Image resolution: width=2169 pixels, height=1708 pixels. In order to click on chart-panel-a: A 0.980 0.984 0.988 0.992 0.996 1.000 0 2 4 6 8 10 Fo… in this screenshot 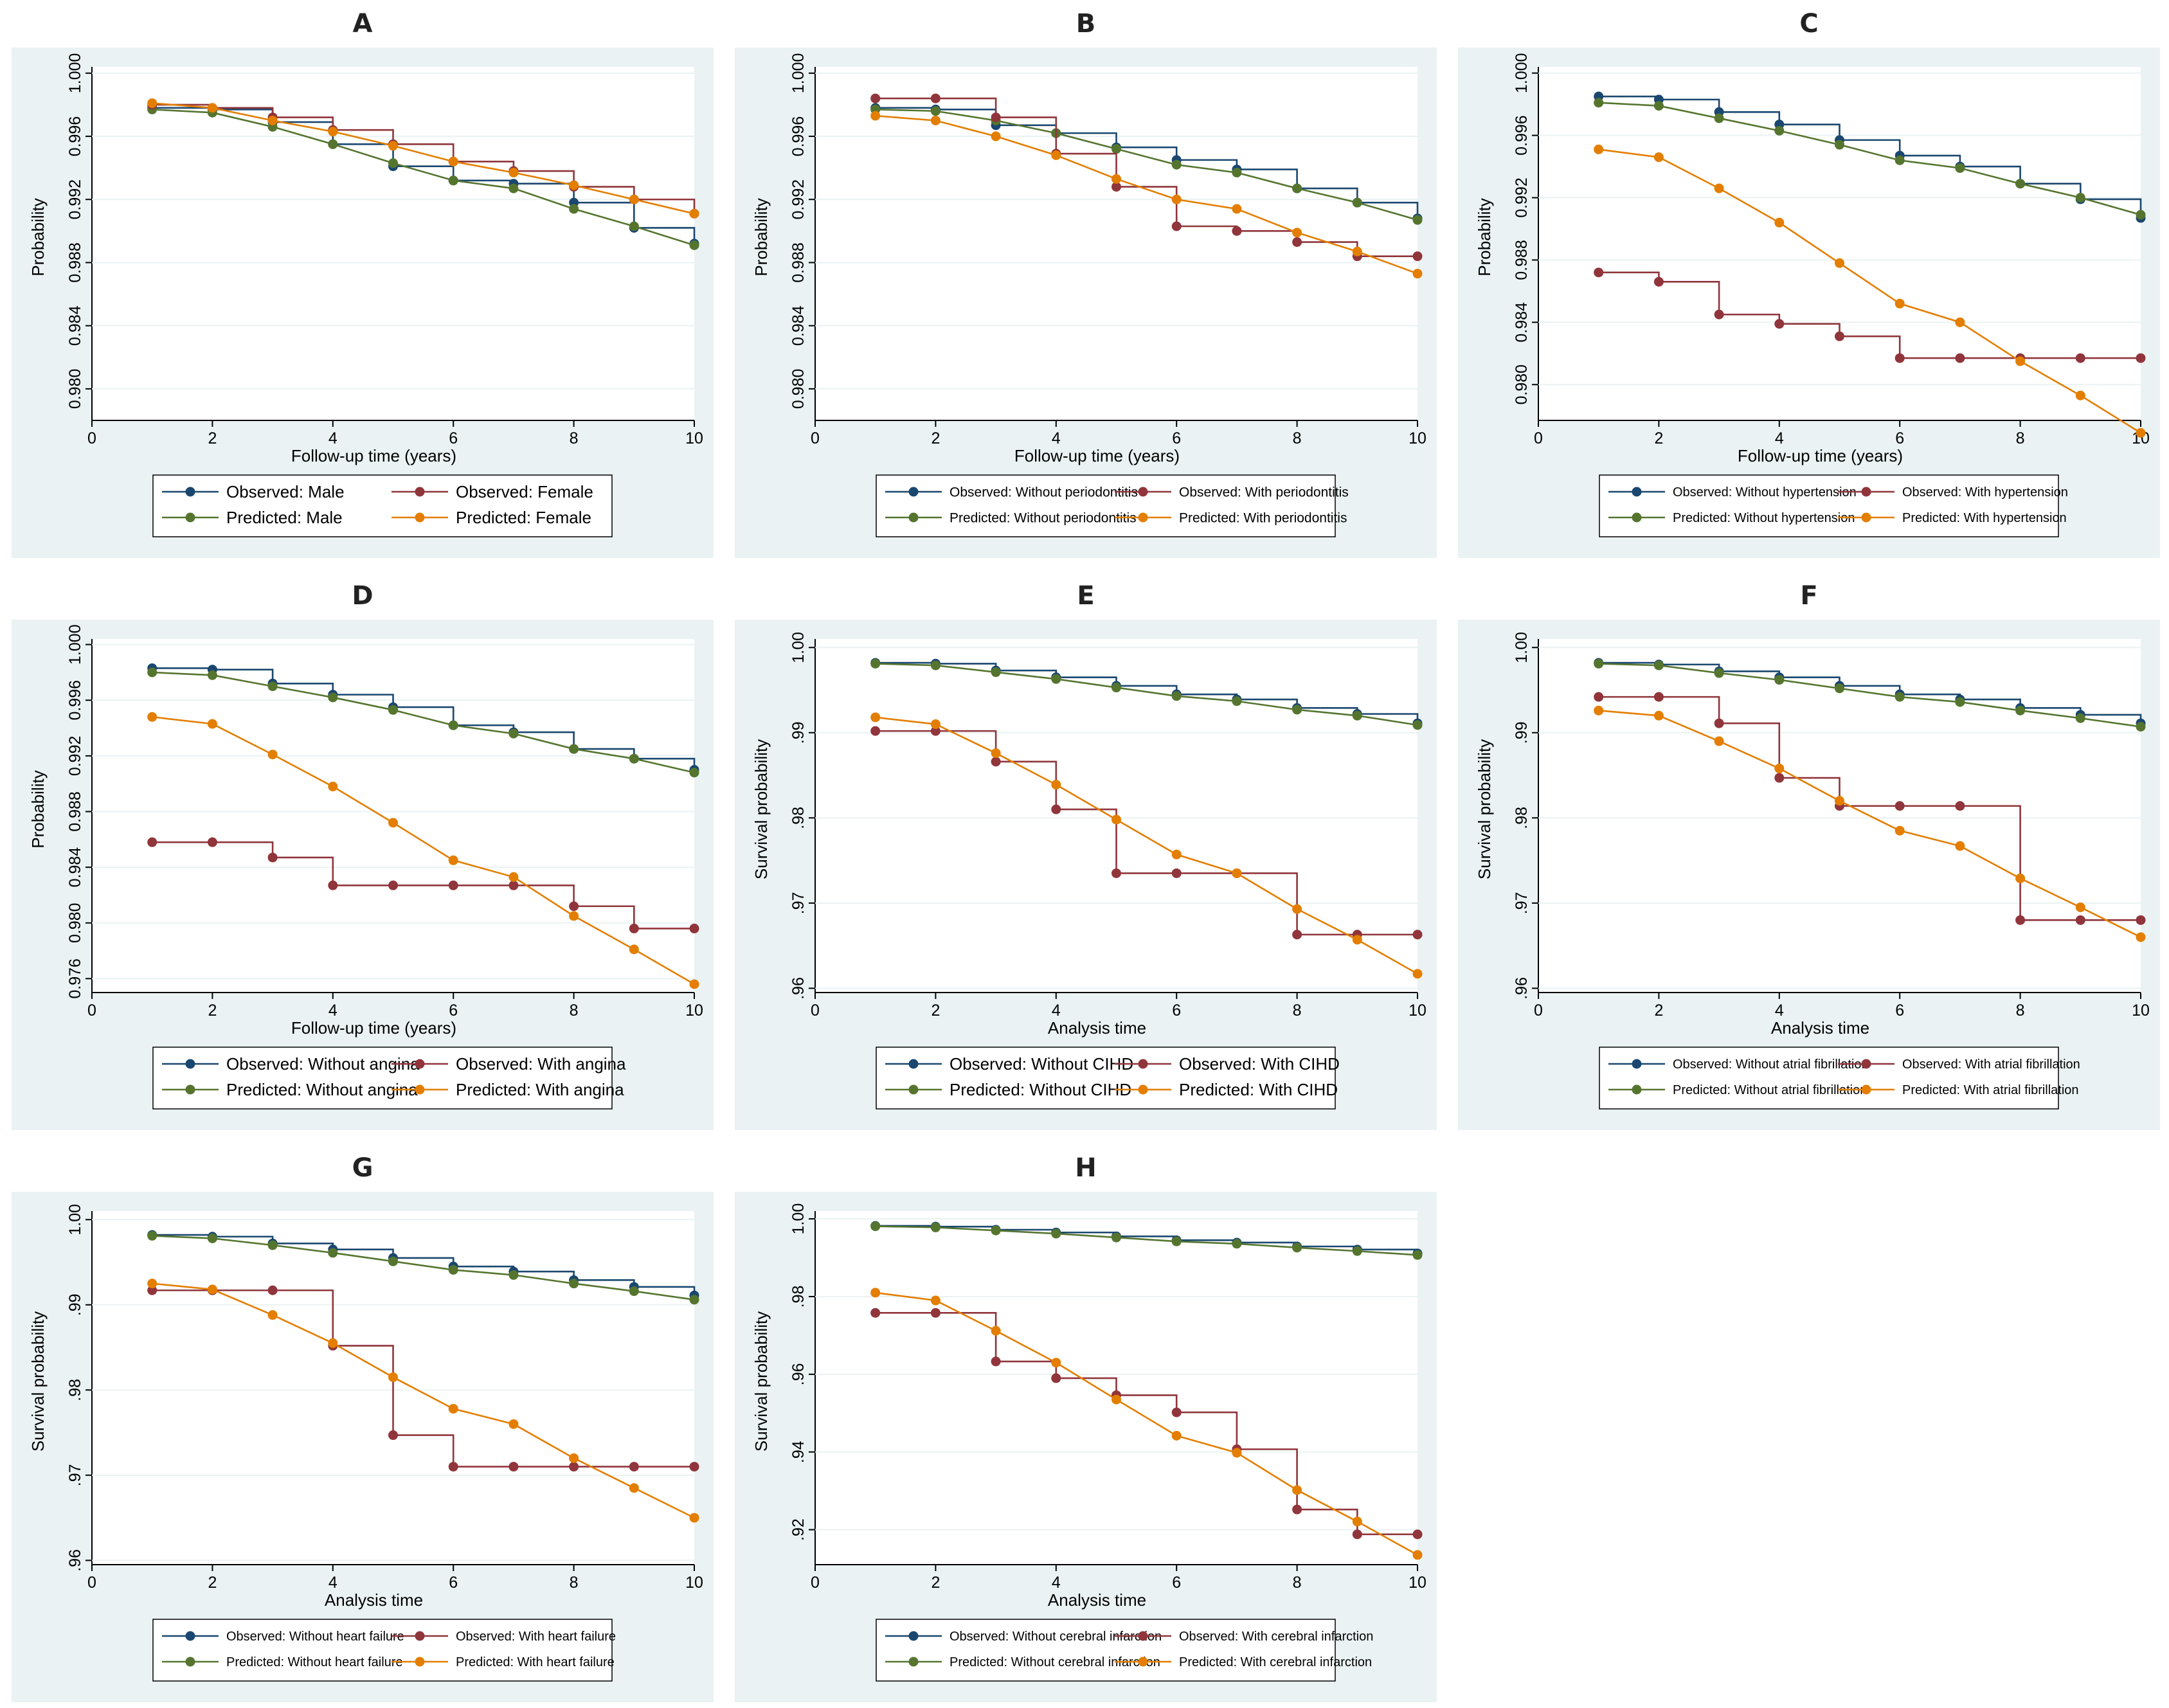, I will do `click(363, 279)`.